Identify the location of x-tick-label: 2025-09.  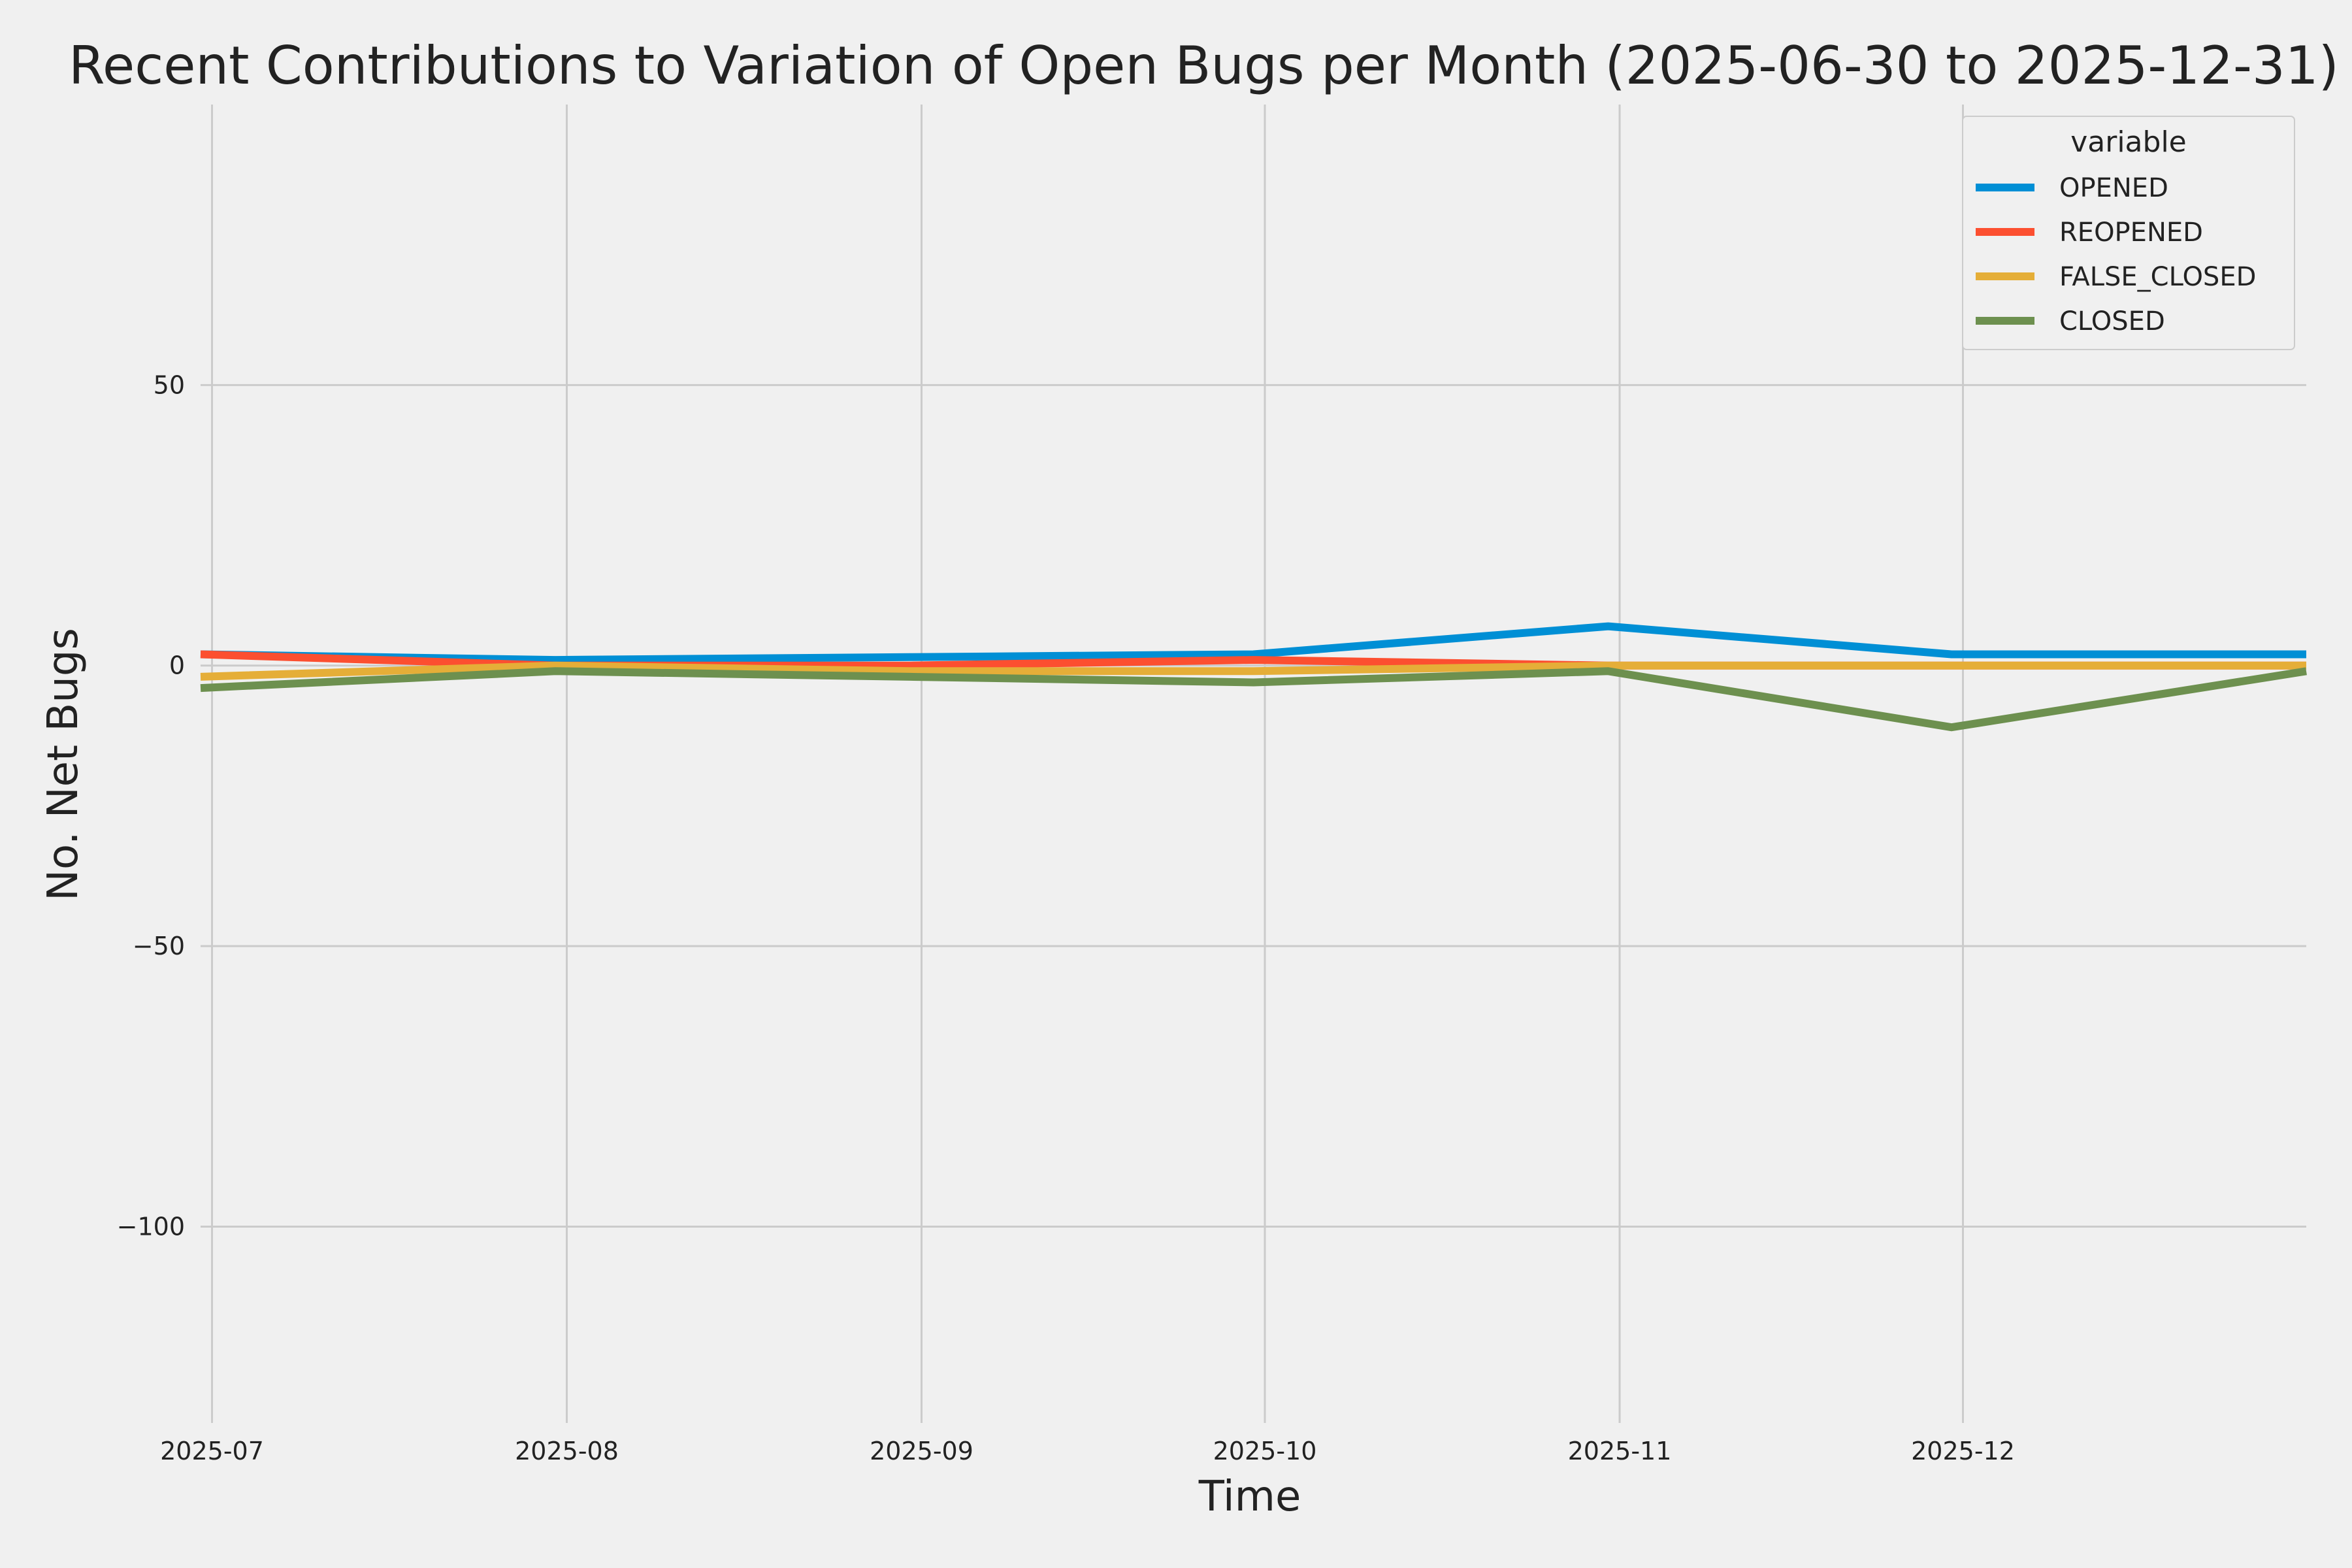
(921, 1451).